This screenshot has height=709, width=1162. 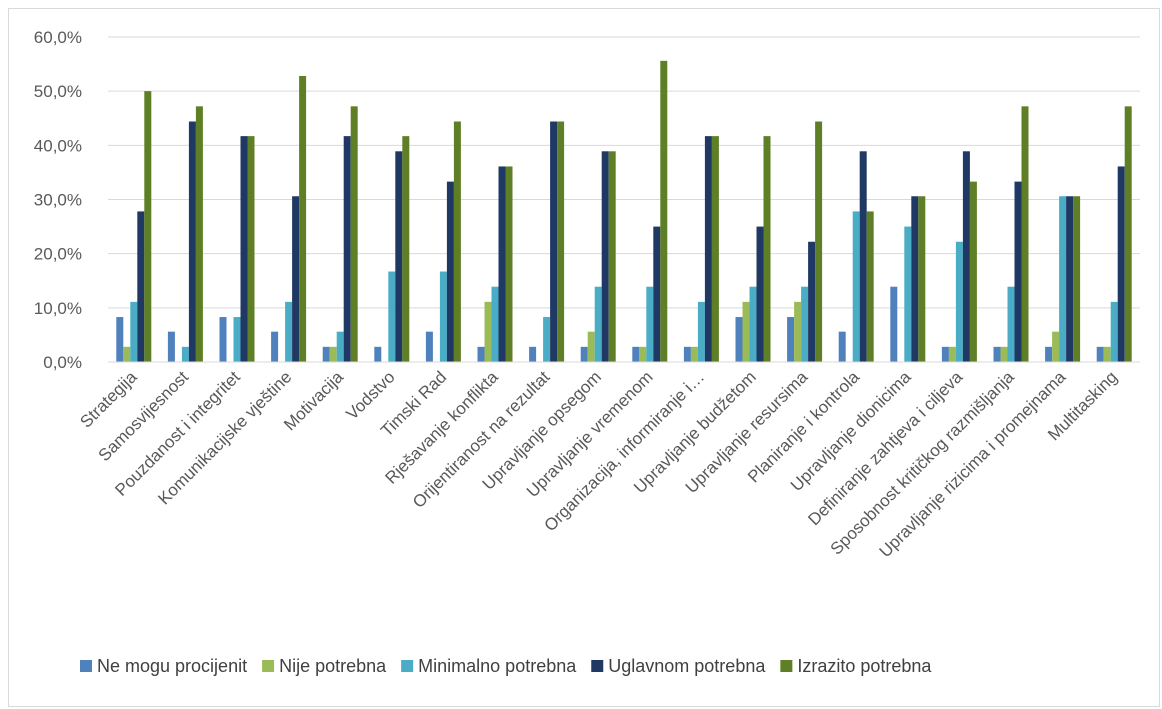 What do you see at coordinates (58, 37) in the screenshot?
I see `y-tick-label: 60,0%` at bounding box center [58, 37].